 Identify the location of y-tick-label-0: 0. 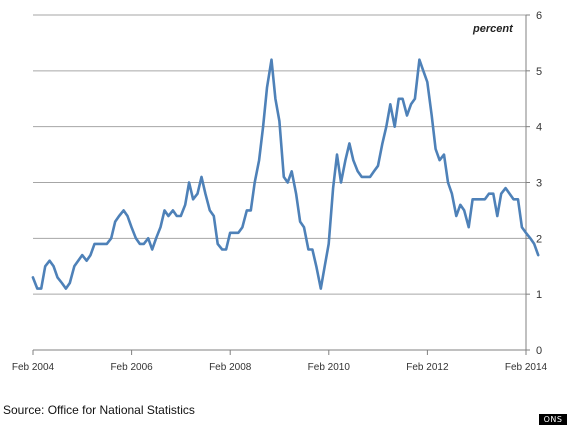
(539, 351).